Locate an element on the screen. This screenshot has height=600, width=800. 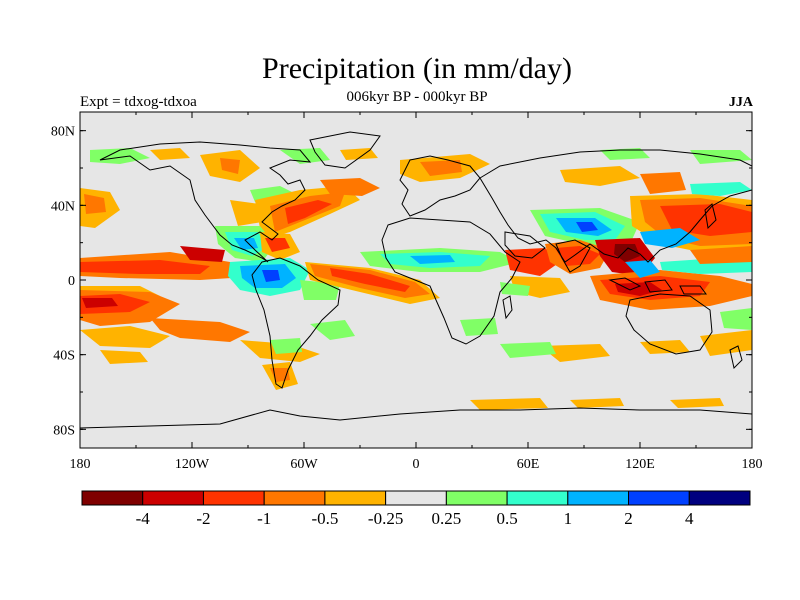
x-tick-label: 60W is located at coordinates (304, 464).